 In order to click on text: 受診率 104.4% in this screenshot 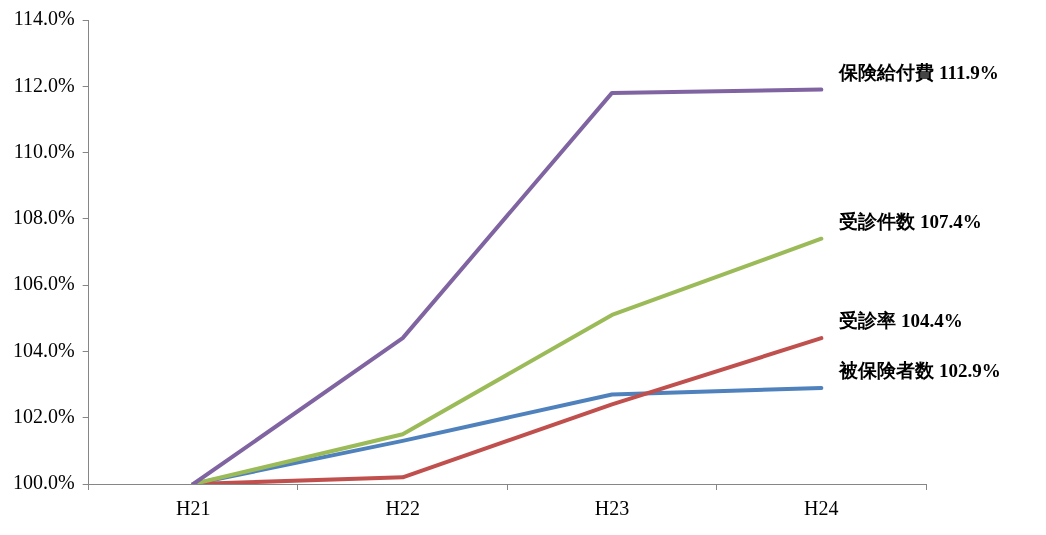, I will do `click(901, 321)`.